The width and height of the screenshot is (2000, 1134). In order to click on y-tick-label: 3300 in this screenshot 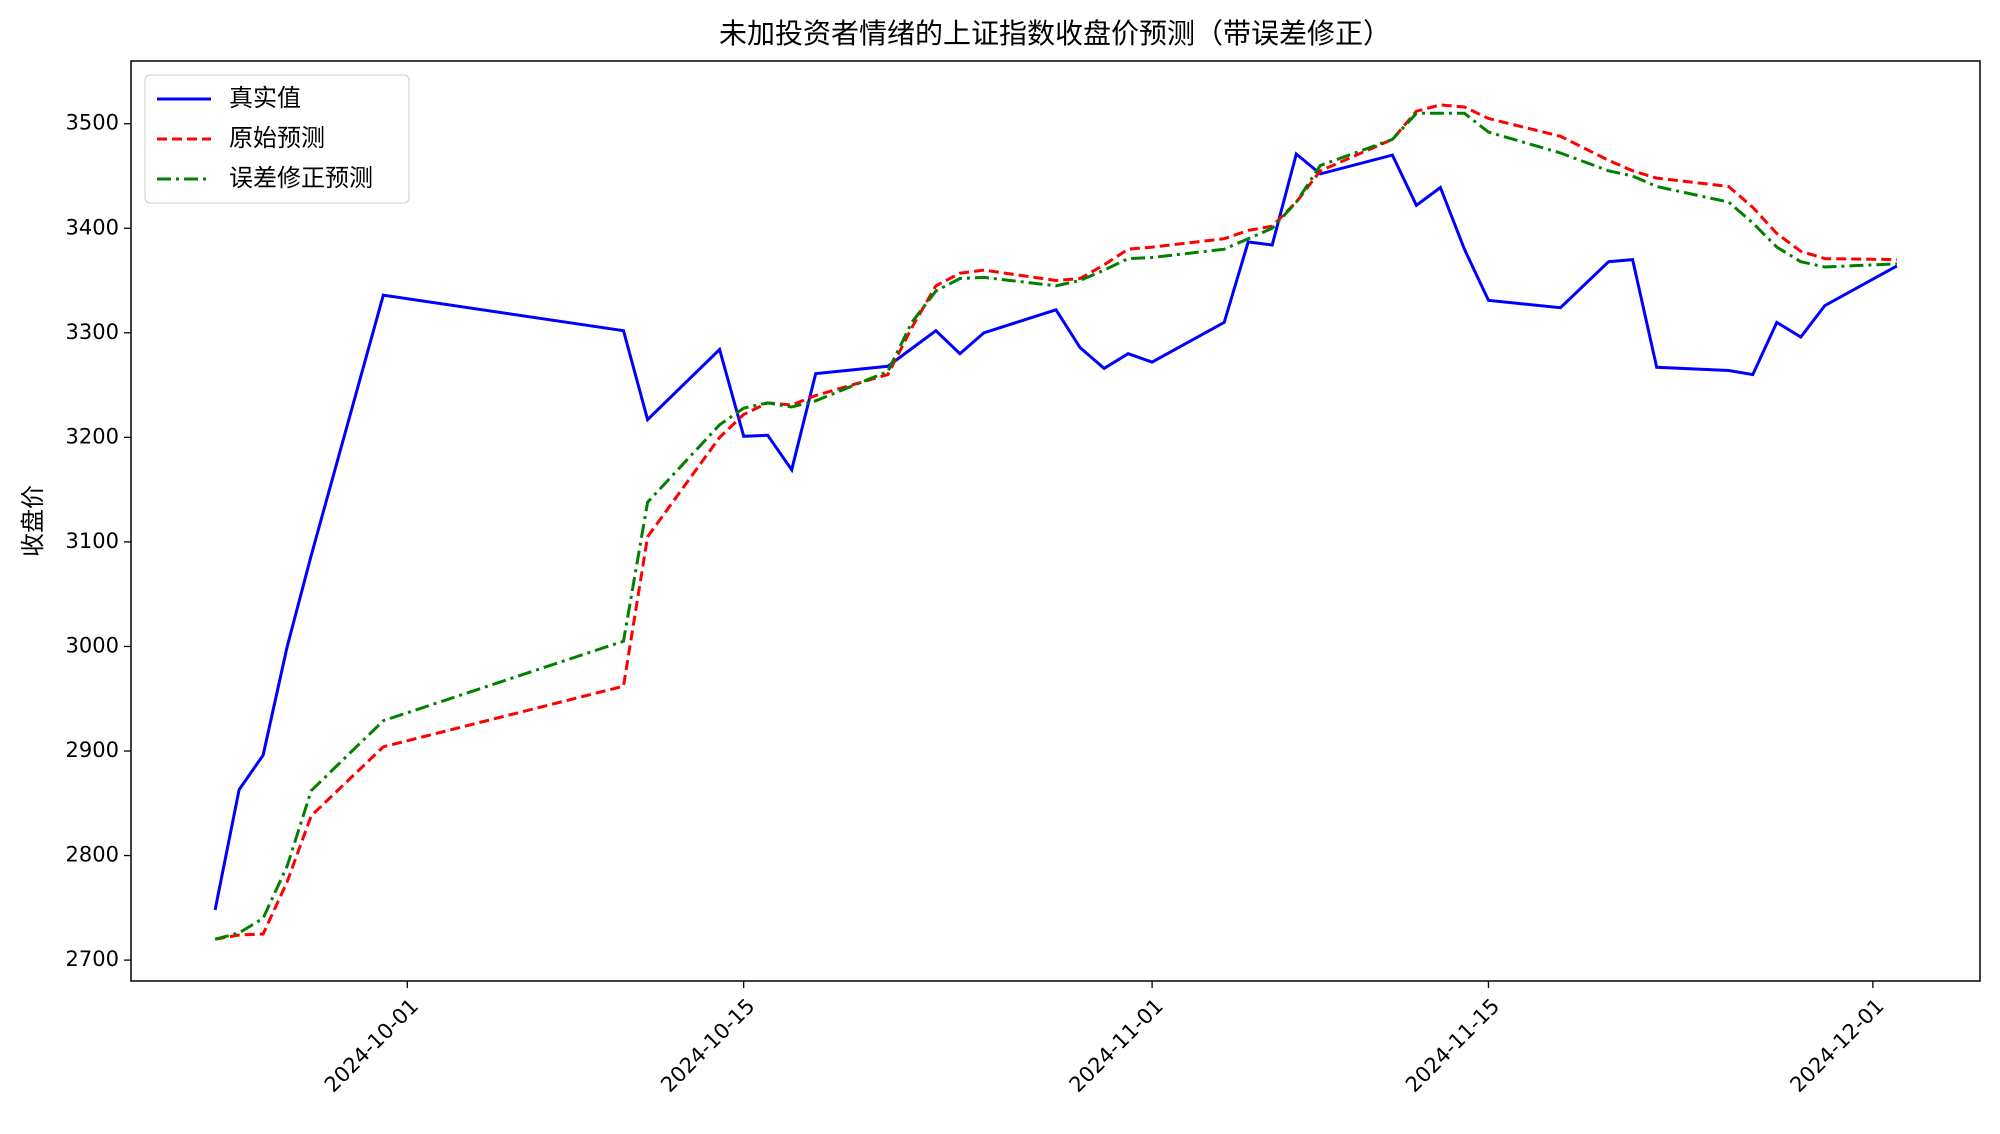, I will do `click(92, 332)`.